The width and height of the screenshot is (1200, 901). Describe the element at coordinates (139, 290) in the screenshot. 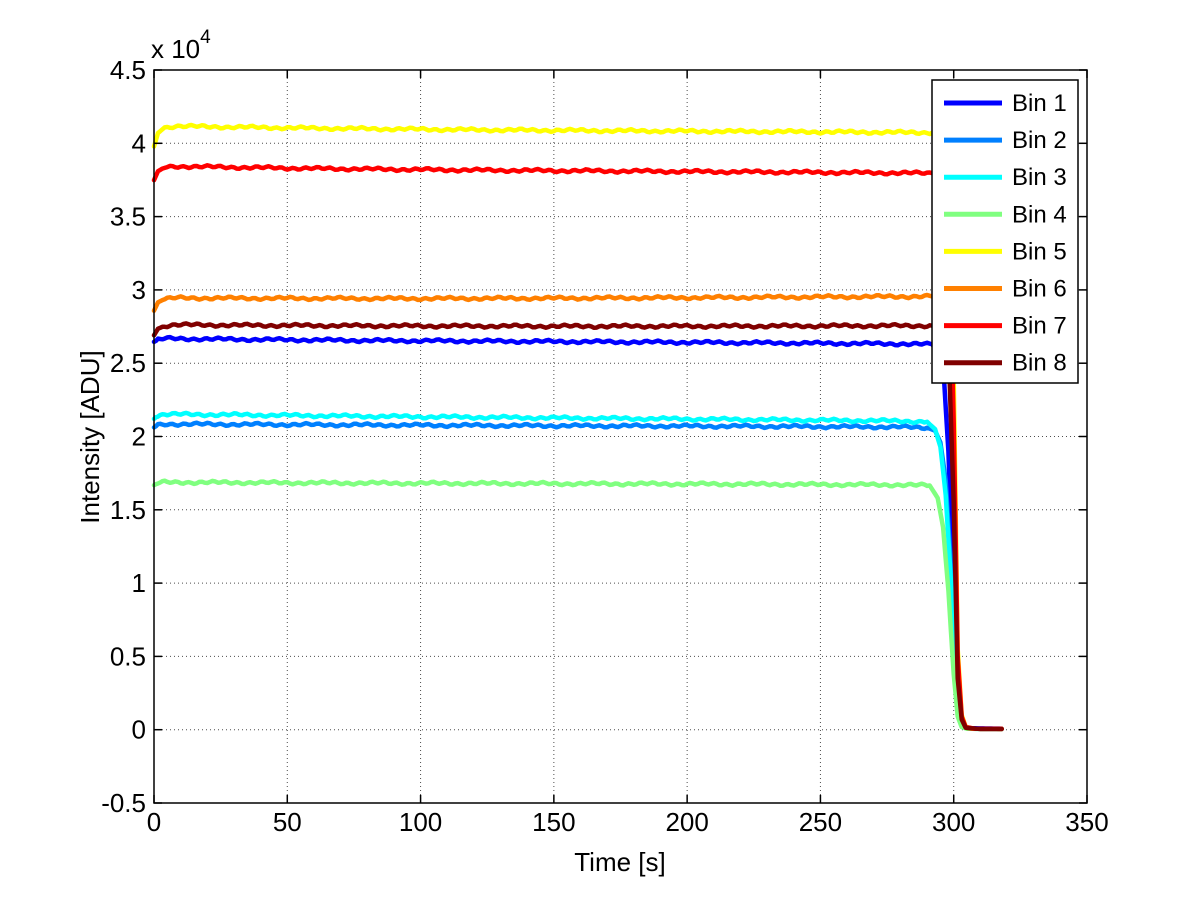

I see `y-tick-label: 3` at that location.